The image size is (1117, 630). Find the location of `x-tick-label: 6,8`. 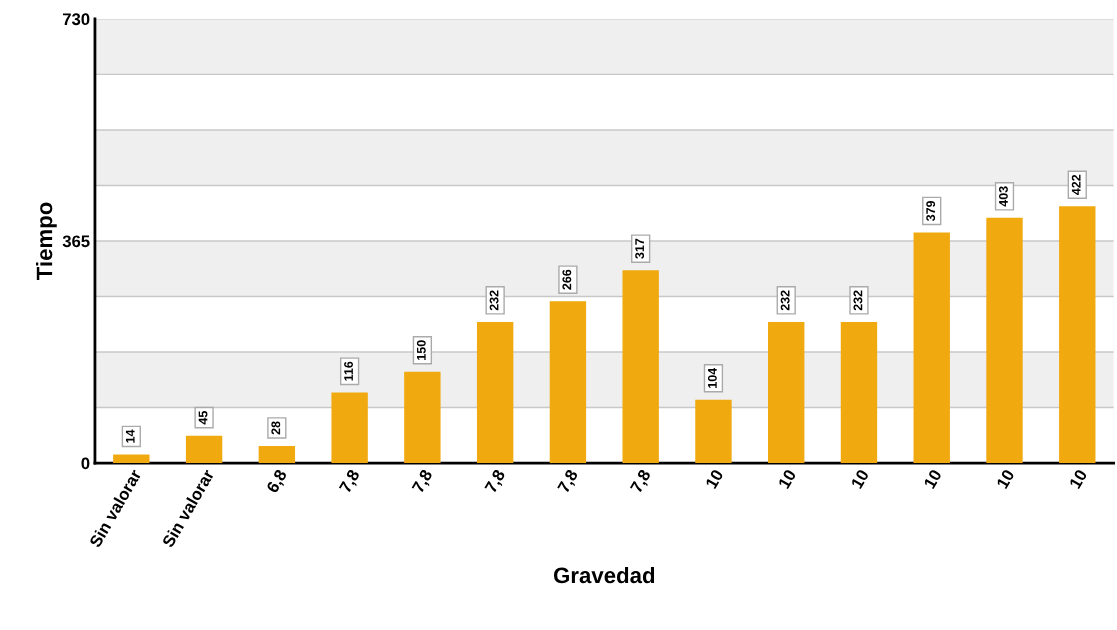

x-tick-label: 6,8 is located at coordinates (277, 481).